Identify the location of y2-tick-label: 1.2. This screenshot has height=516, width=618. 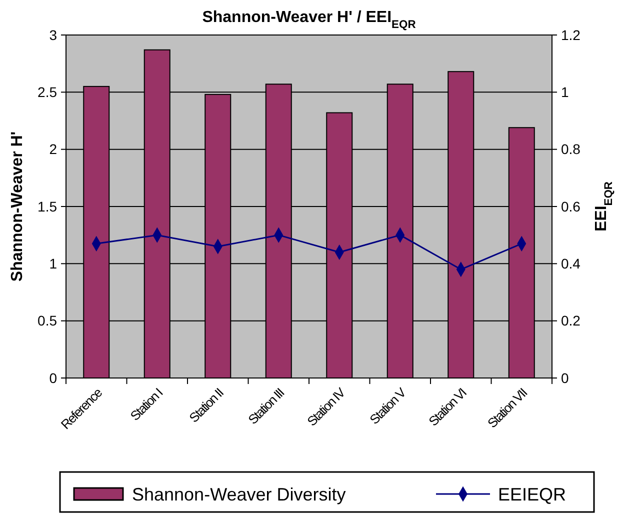
(571, 34).